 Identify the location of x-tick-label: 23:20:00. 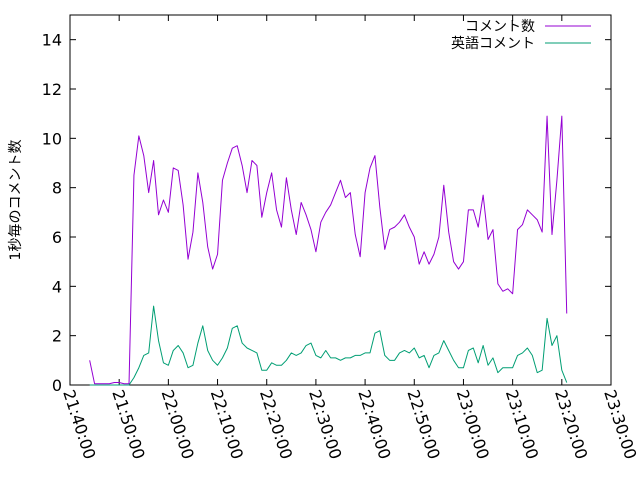
(571, 424).